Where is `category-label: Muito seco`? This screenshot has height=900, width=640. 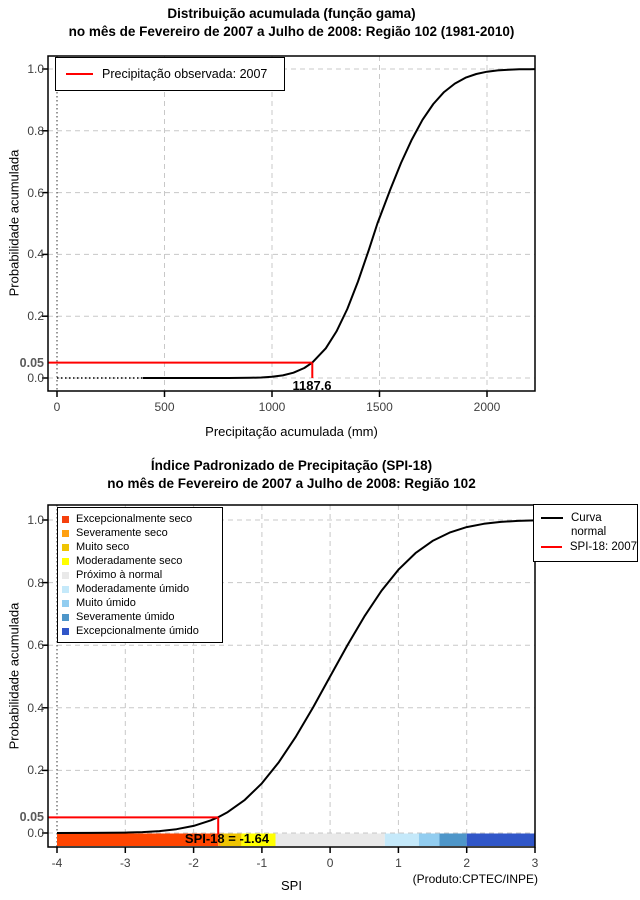 category-label: Muito seco is located at coordinates (103, 547).